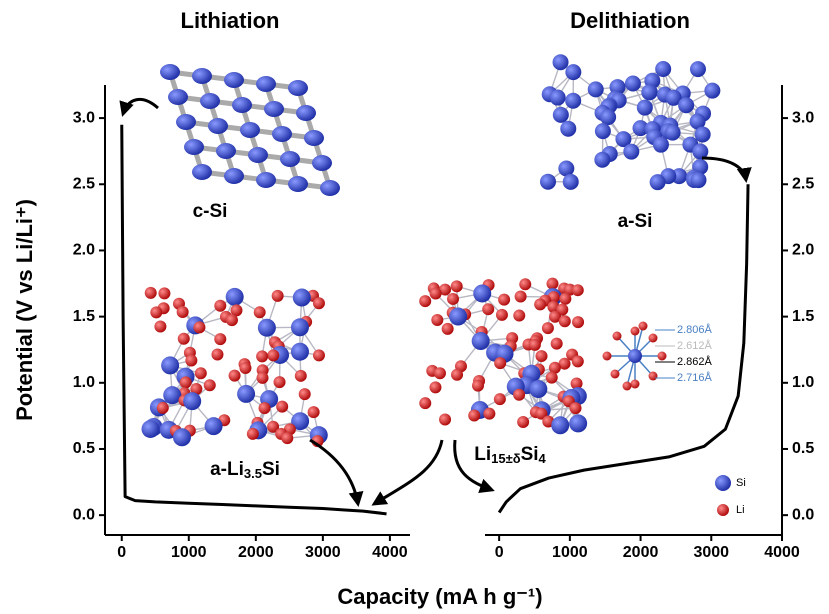 The height and width of the screenshot is (614, 829). I want to click on structure-label: c-Si, so click(210, 211).